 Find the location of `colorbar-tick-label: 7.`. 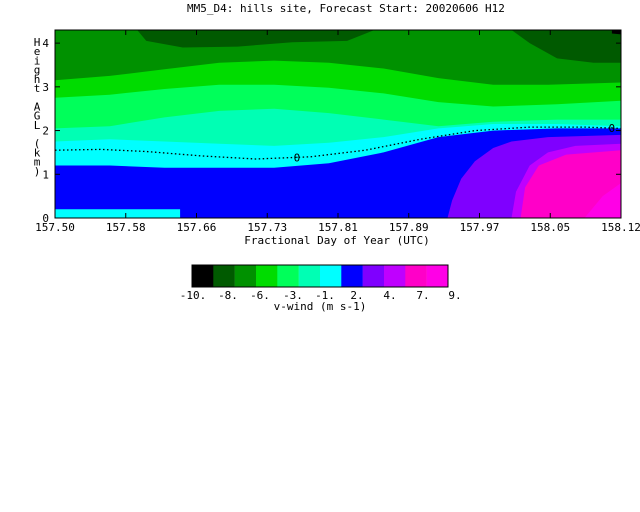

colorbar-tick-label: 7. is located at coordinates (422, 295).